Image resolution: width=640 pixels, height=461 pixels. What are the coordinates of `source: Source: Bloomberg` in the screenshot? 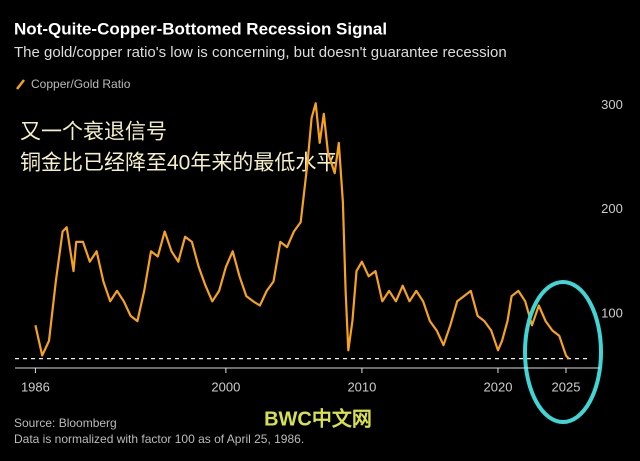 It's located at (65, 423).